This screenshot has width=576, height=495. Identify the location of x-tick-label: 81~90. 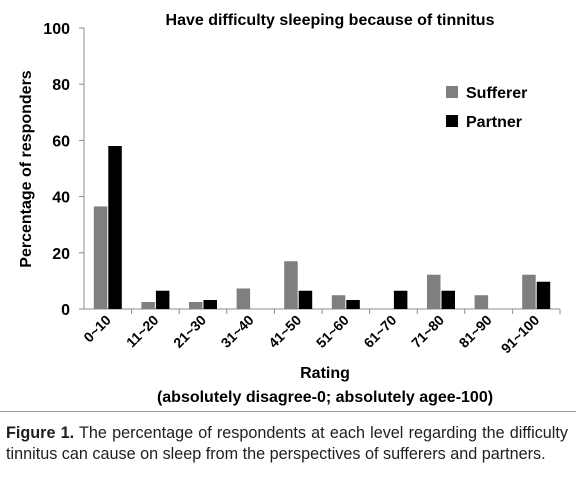
(475, 331).